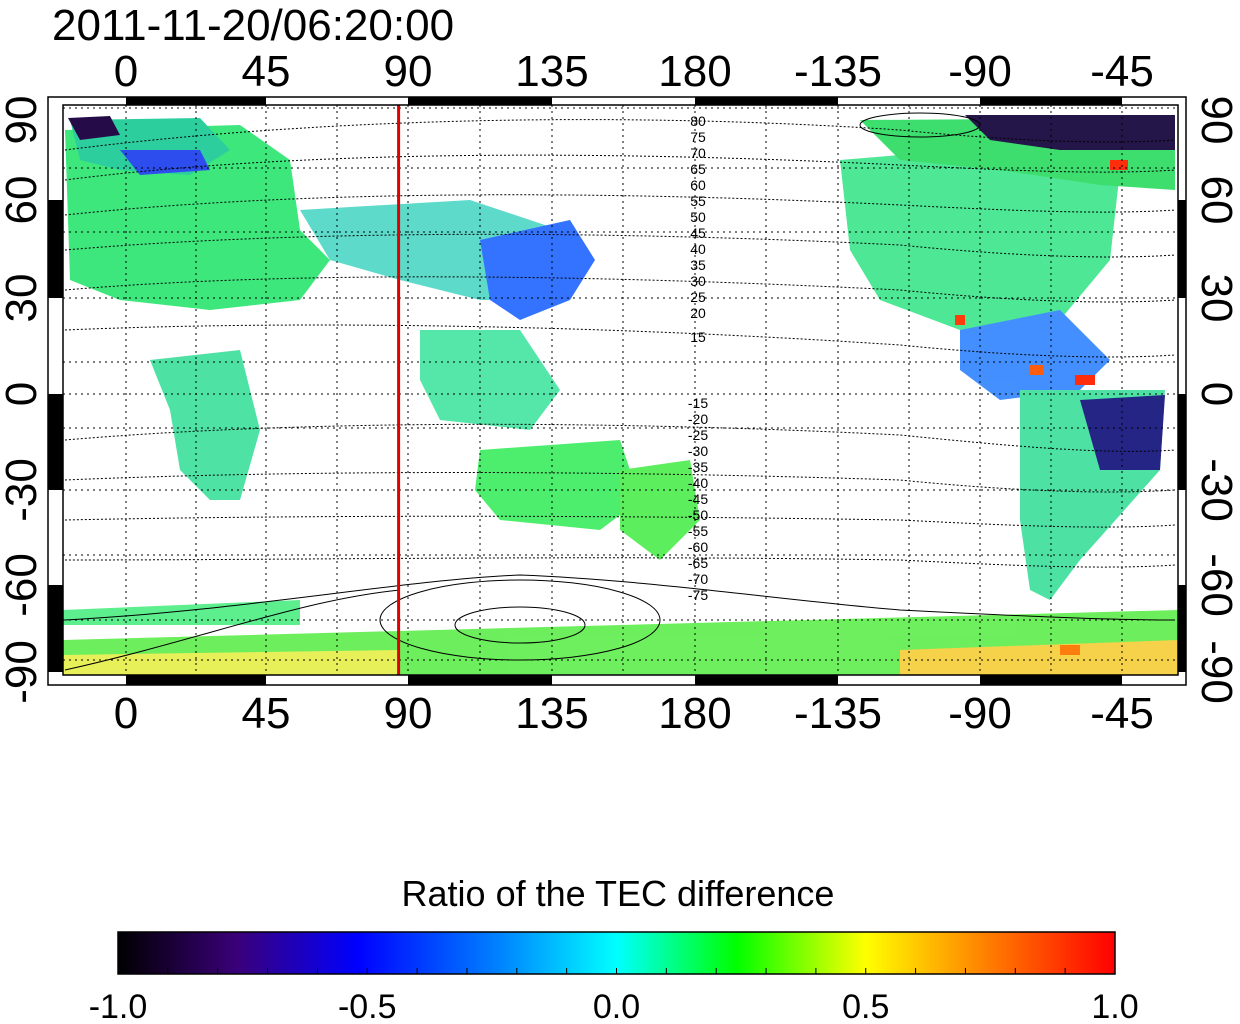 The image size is (1240, 1024). I want to click on colorbar-tick-label: 0.0, so click(616, 1006).